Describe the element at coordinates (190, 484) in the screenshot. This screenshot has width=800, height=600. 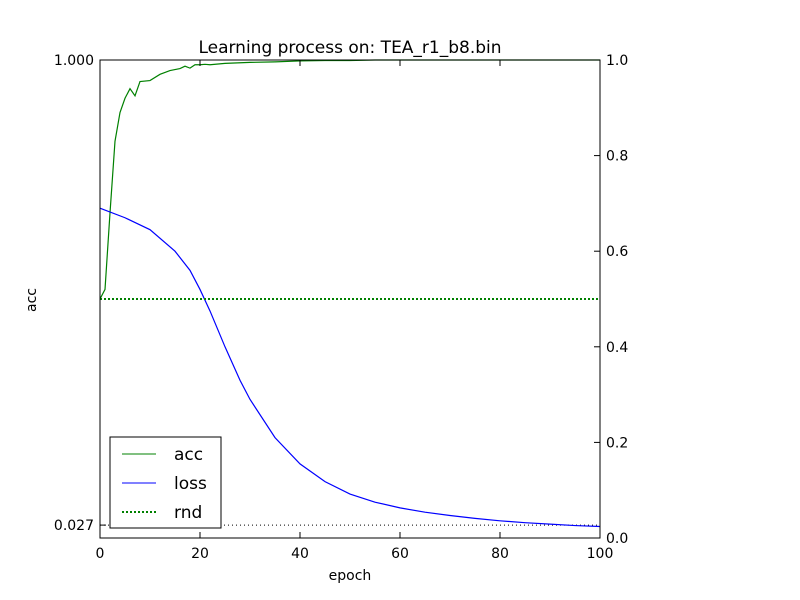
I see `legend-label-loss: loss` at that location.